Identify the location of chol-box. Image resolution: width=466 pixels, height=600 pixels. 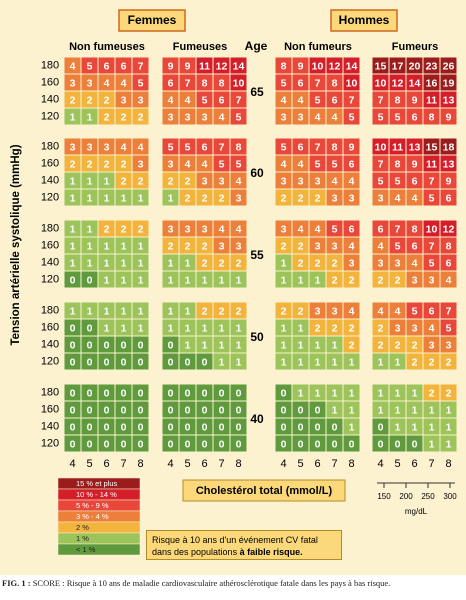
(264, 490).